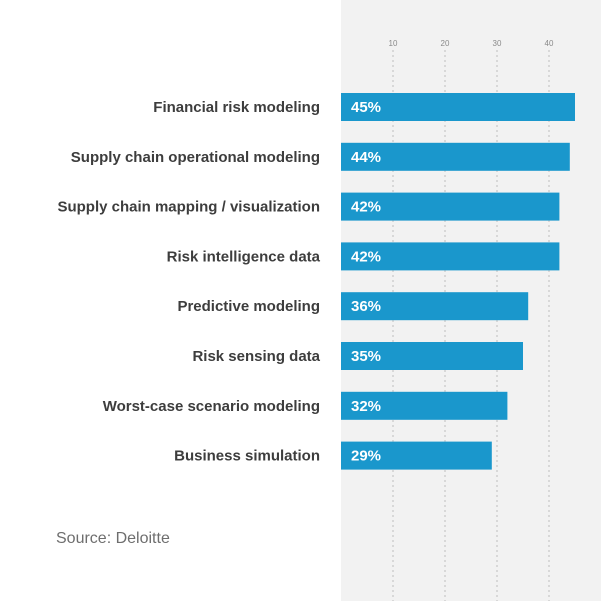 The height and width of the screenshot is (601, 601). Describe the element at coordinates (113, 538) in the screenshot. I see `source-note: Source: Deloitte` at that location.